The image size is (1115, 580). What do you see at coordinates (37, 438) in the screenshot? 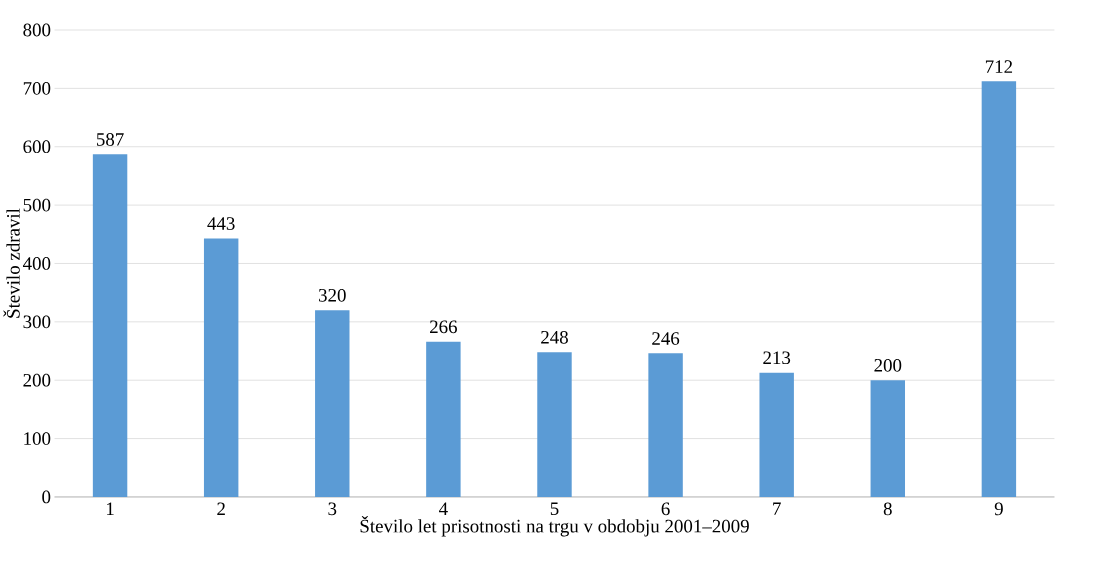
I see `y-tick-label: 100` at bounding box center [37, 438].